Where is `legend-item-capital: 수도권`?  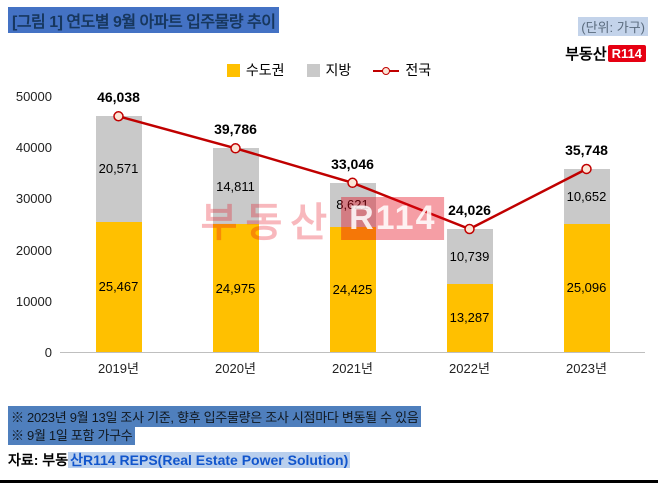 legend-item-capital: 수도권 is located at coordinates (255, 70).